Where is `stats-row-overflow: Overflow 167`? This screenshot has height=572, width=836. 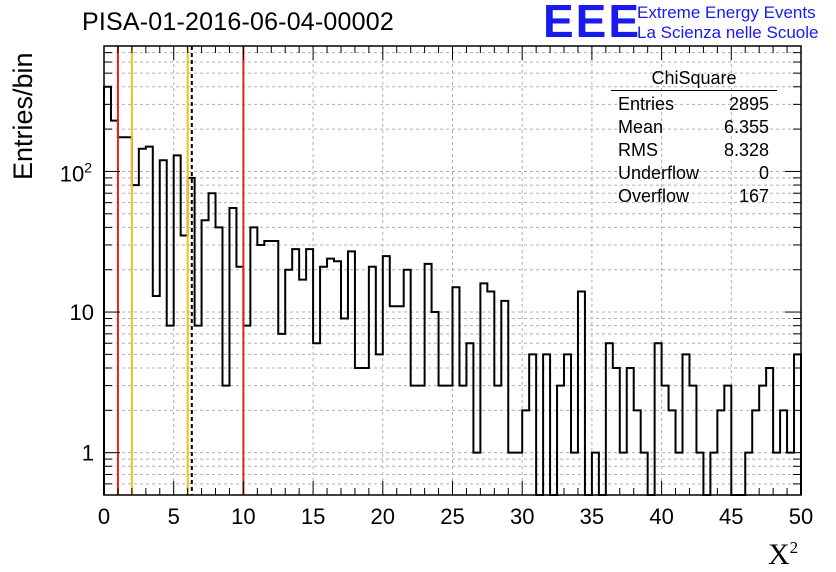 stats-row-overflow: Overflow 167 is located at coordinates (694, 196).